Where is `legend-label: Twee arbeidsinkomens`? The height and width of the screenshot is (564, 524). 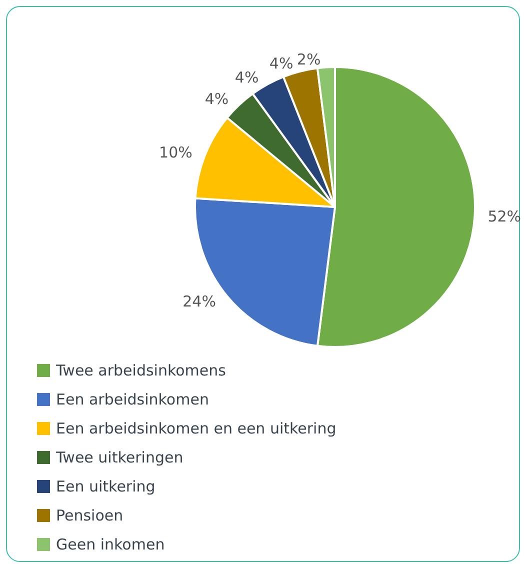 legend-label: Twee arbeidsinkomens is located at coordinates (140, 371).